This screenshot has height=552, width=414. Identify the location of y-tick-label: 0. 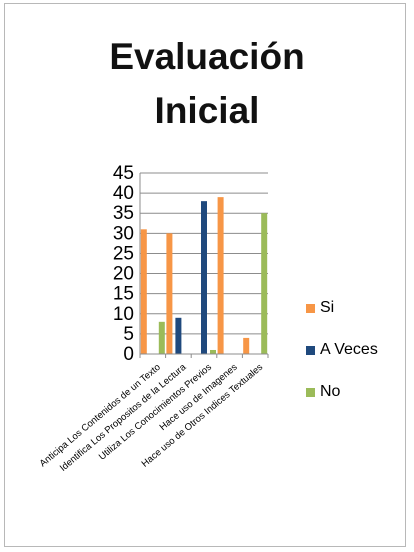
(128, 354).